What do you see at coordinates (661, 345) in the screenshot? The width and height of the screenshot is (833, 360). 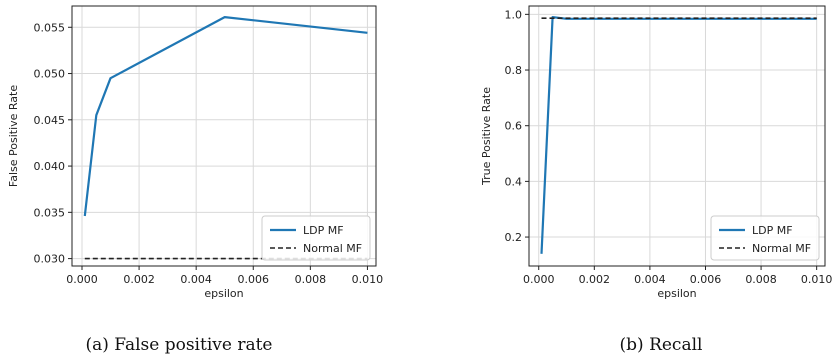 I see `chart-caption: (b) Recall` at bounding box center [661, 345].